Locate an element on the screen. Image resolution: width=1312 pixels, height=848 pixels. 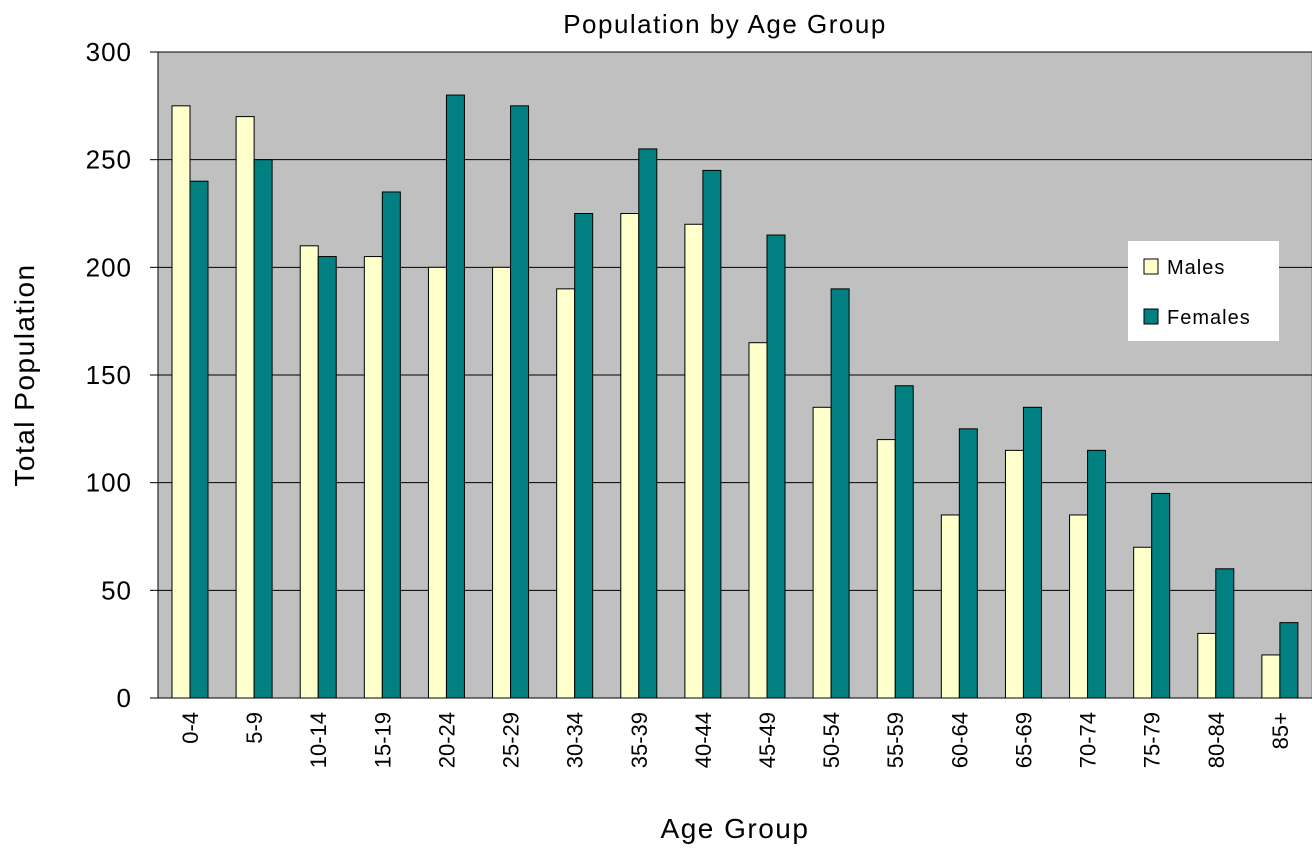
x-axis-title: Age Group is located at coordinates (735, 828).